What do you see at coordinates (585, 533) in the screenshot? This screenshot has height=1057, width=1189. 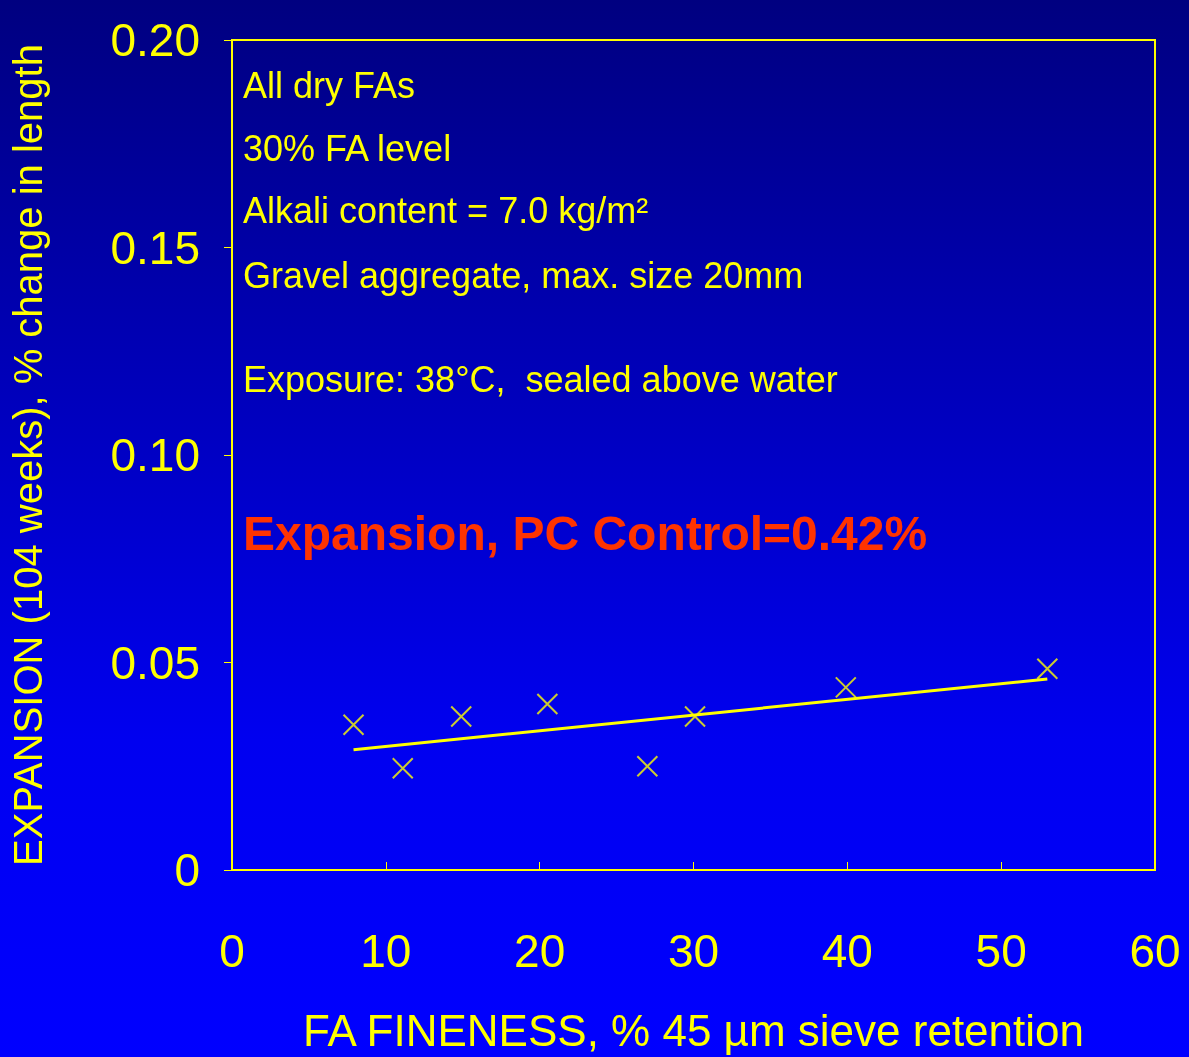 I see `annotation: Expansion, PC Control=0.42%` at bounding box center [585, 533].